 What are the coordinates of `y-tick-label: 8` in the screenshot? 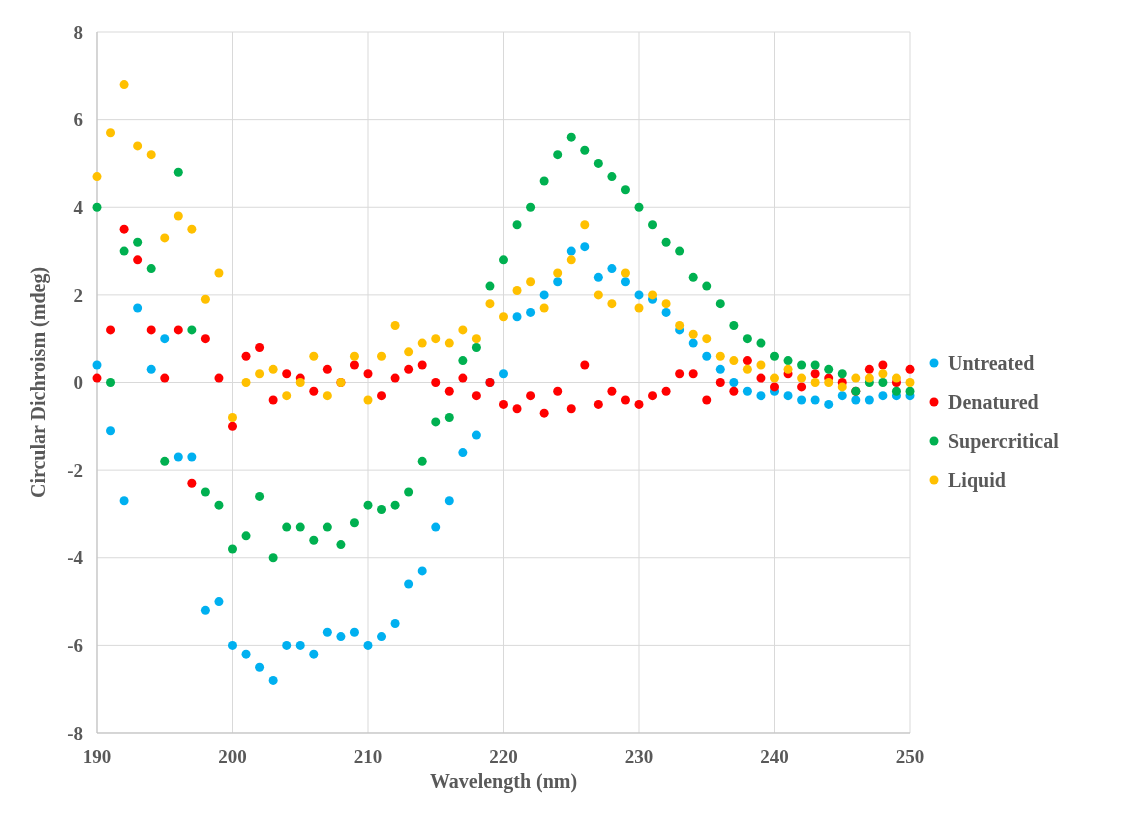 It's located at (78, 32).